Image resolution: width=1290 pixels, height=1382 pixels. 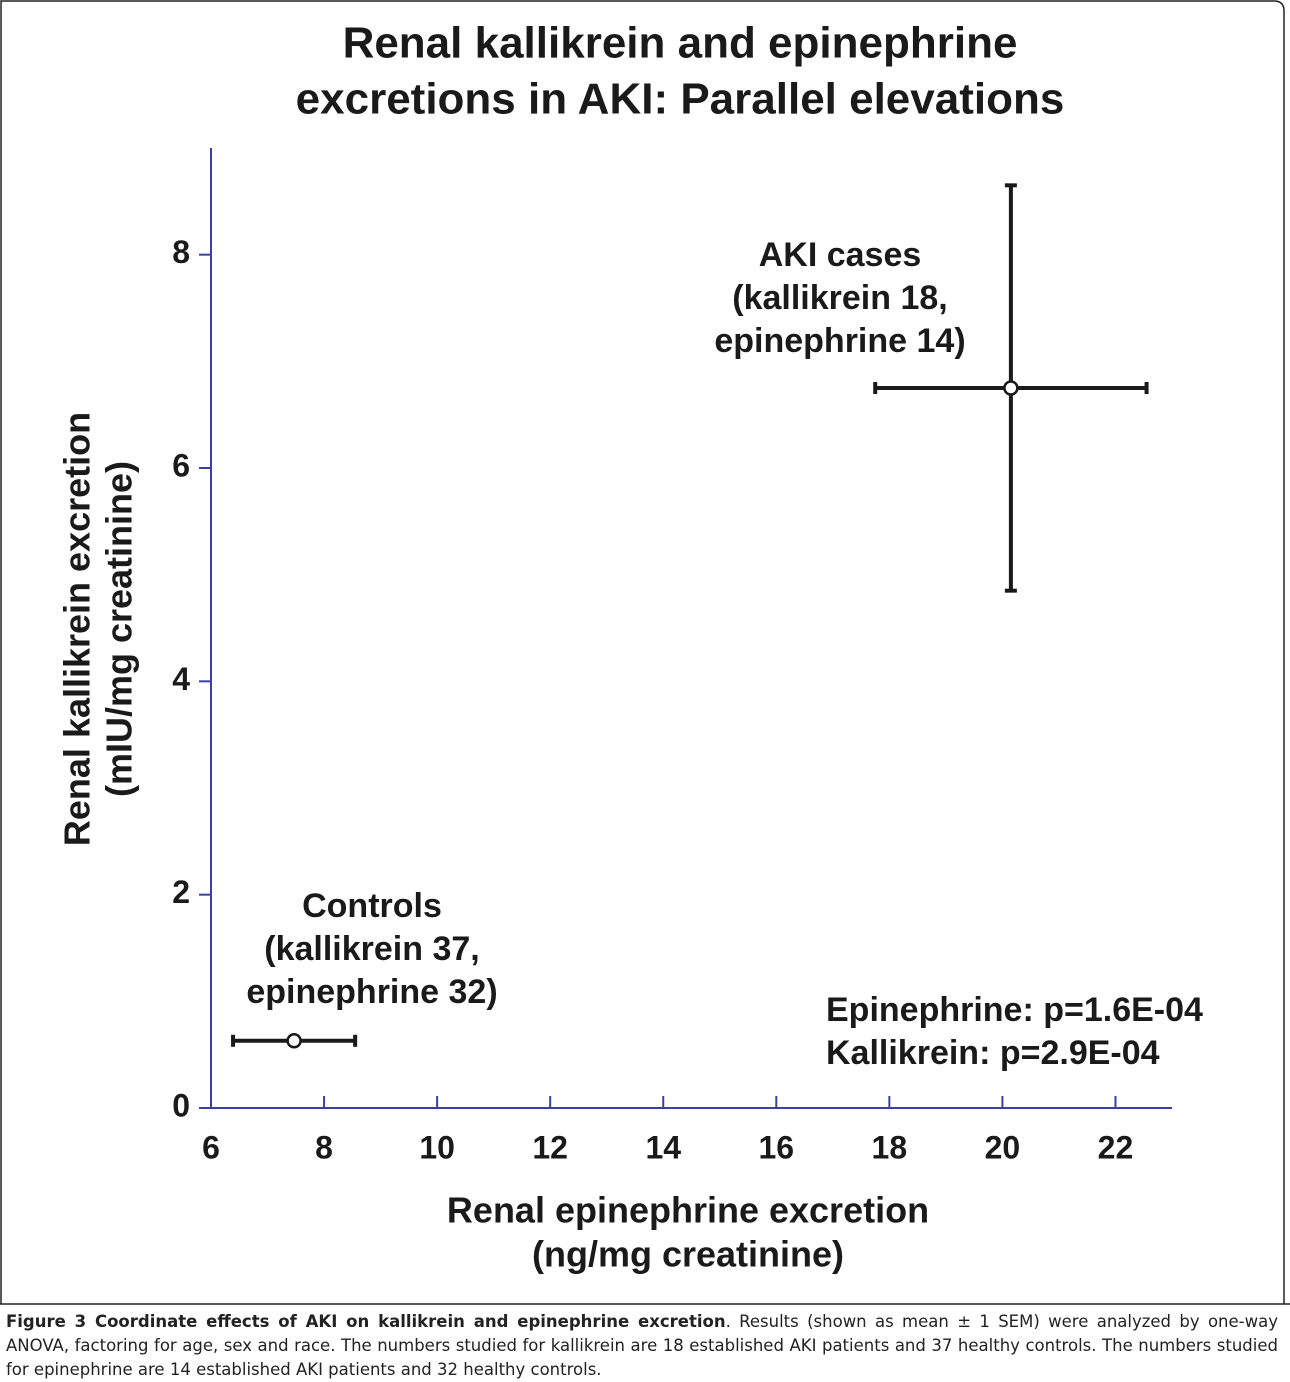 I want to click on x-tick-label: 16, so click(x=776, y=1147).